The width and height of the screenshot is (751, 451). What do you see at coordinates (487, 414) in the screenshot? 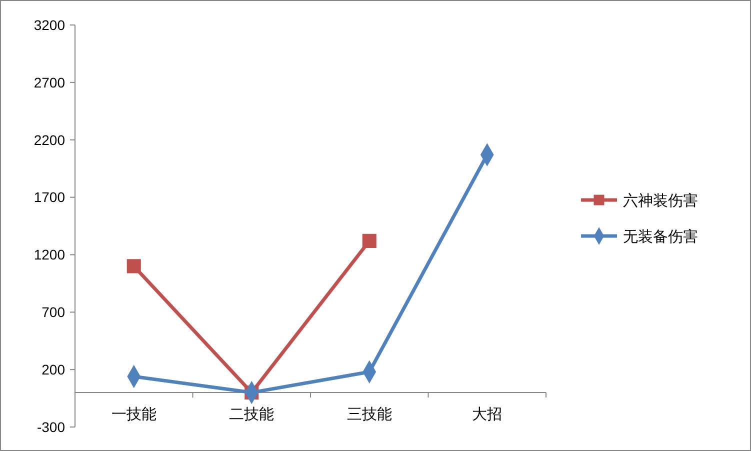
I see `x-tick-label: 大招` at bounding box center [487, 414].